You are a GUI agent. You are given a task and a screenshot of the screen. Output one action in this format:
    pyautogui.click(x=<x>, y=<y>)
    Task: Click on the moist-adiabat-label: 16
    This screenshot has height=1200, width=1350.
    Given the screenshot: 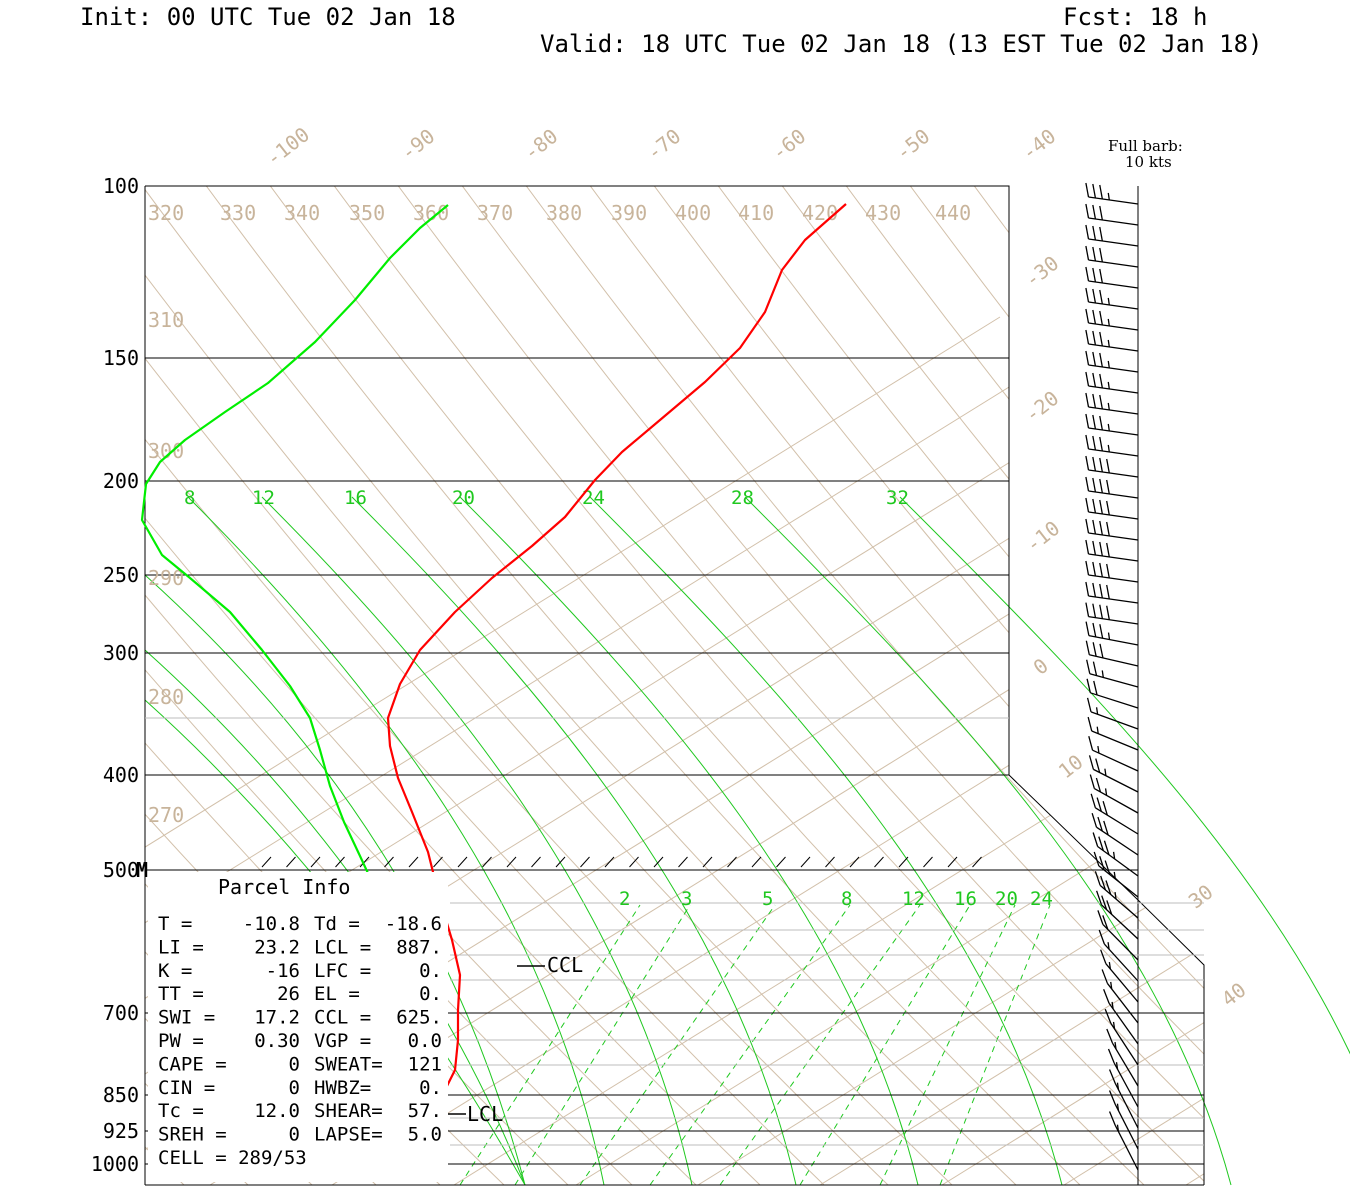 What is the action you would take?
    pyautogui.click(x=355, y=498)
    